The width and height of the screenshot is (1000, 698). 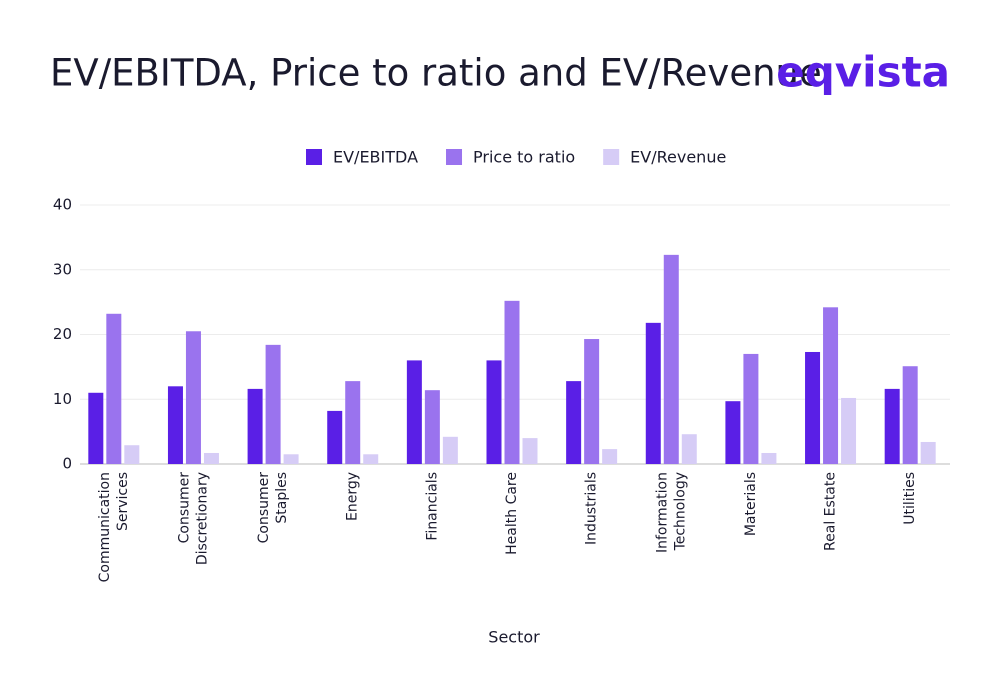 I want to click on legend-label: Price to ratio, so click(x=524, y=157).